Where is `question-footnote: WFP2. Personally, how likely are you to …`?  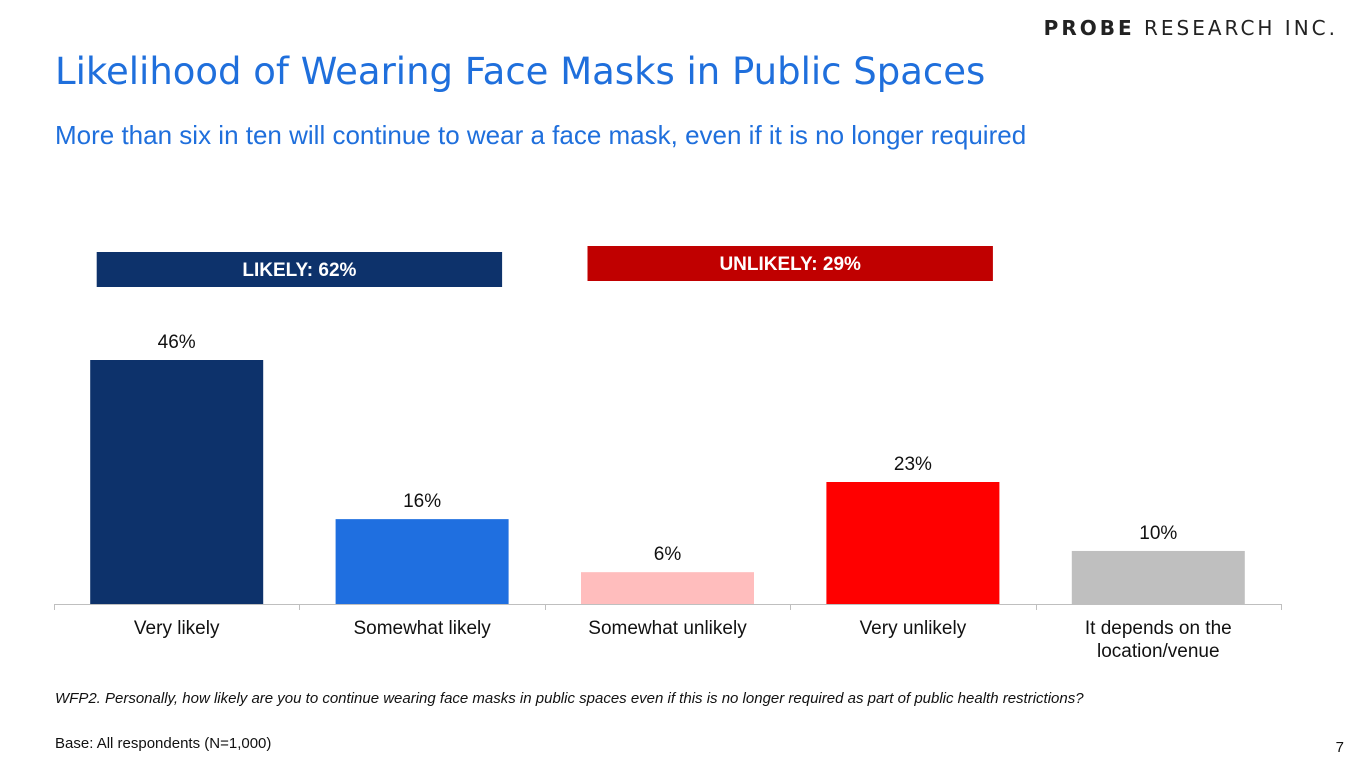
question-footnote: WFP2. Personally, how likely are you to … is located at coordinates (569, 698).